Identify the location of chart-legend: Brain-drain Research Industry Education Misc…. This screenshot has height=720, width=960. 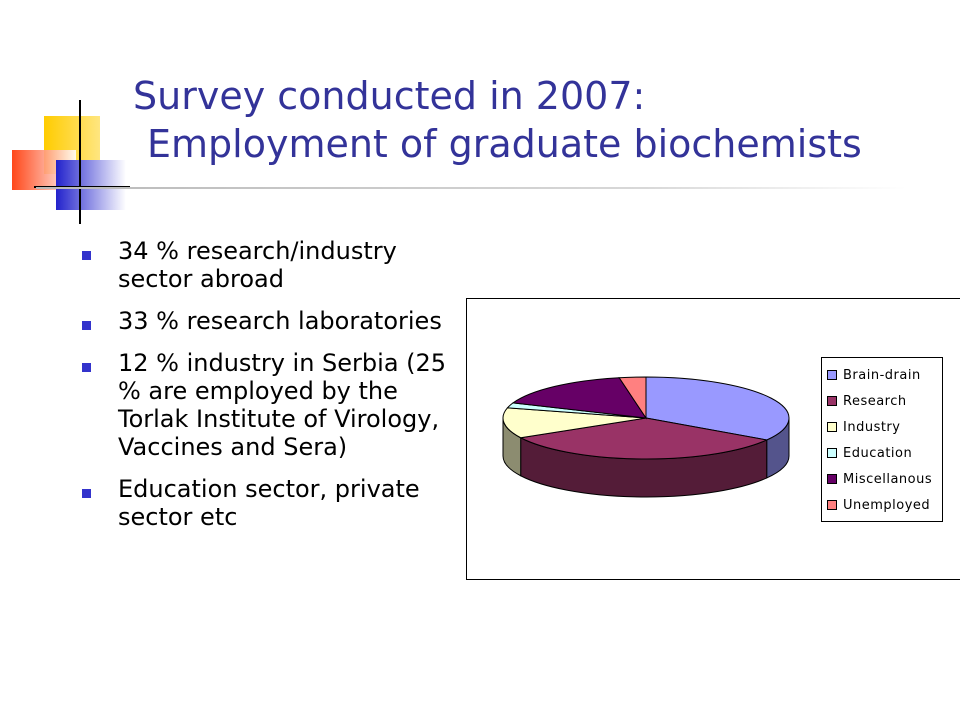
(882, 439).